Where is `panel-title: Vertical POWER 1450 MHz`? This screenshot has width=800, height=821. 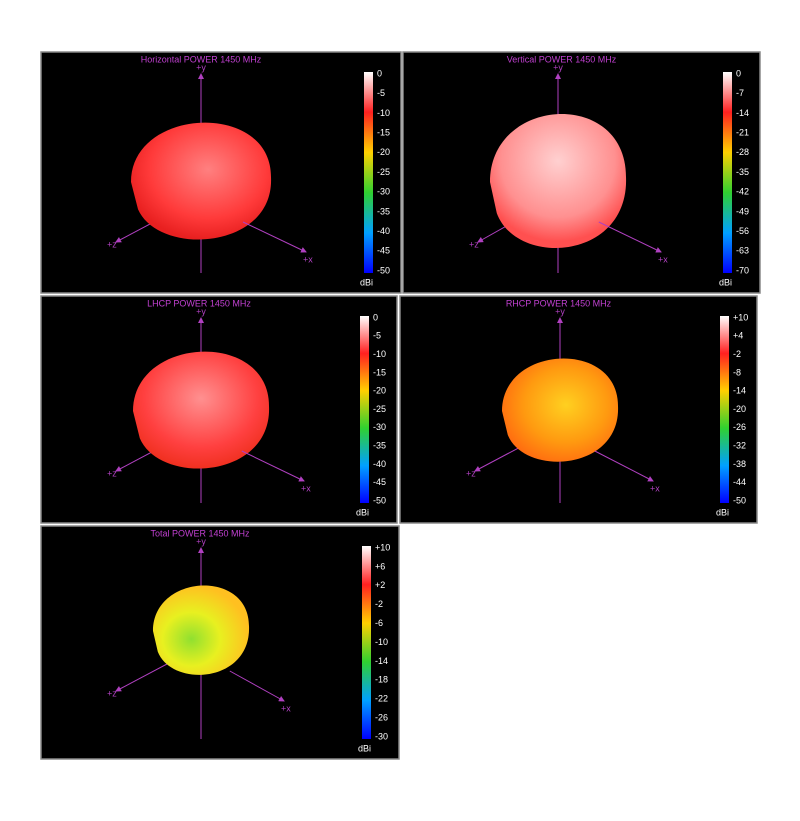 panel-title: Vertical POWER 1450 MHz is located at coordinates (562, 59).